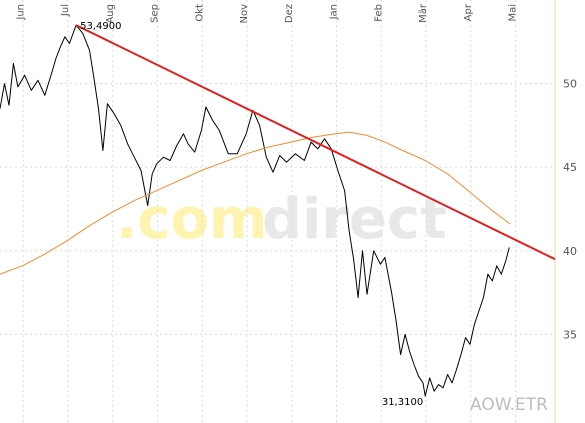 The height and width of the screenshot is (423, 585). What do you see at coordinates (570, 251) in the screenshot?
I see `y-tick-label: 40` at bounding box center [570, 251].